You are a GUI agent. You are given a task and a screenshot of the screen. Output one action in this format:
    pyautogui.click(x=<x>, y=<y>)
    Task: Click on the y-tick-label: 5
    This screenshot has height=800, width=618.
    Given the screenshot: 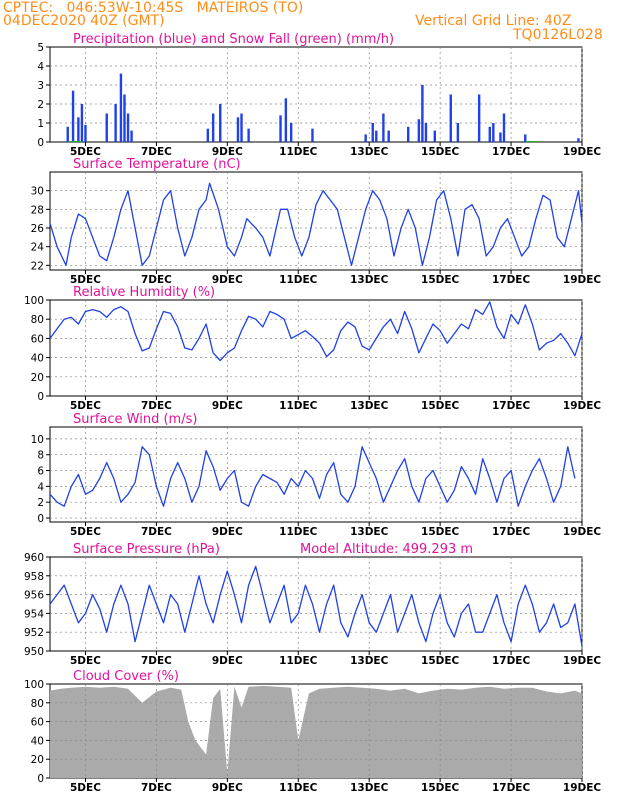 What is the action you would take?
    pyautogui.click(x=40, y=48)
    